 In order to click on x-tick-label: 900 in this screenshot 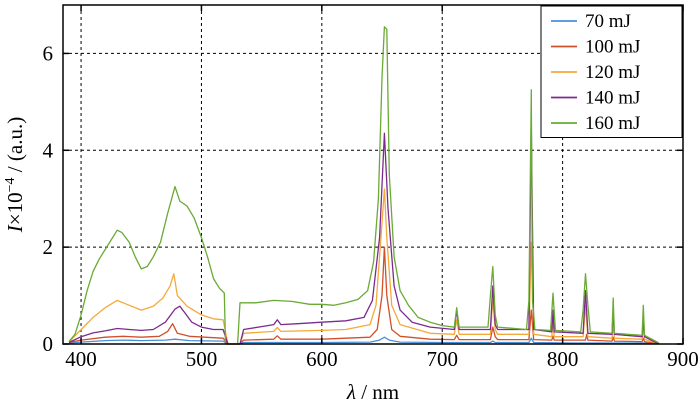, I will do `click(683, 359)`.